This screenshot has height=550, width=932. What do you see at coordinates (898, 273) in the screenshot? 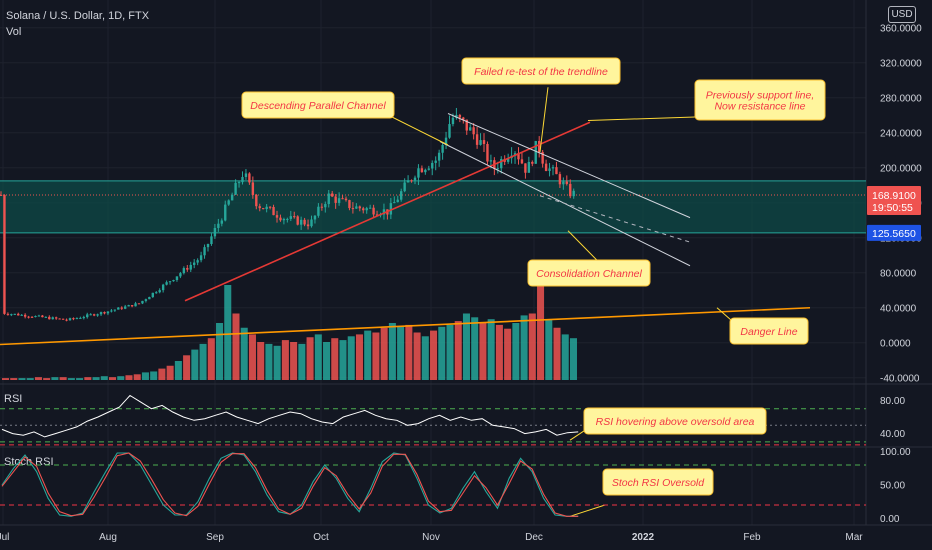
I see `price-tick-label: 80.0000` at bounding box center [898, 273].